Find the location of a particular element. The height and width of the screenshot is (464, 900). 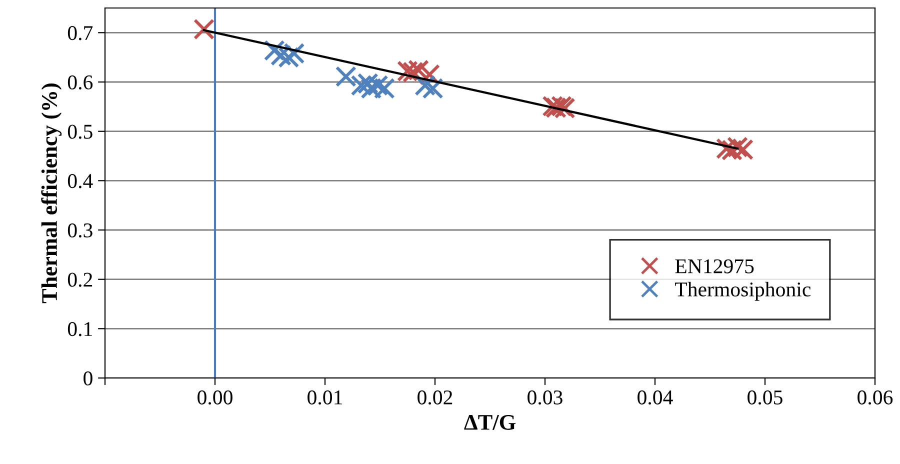

x-tick-label: 0.06 is located at coordinates (875, 397).